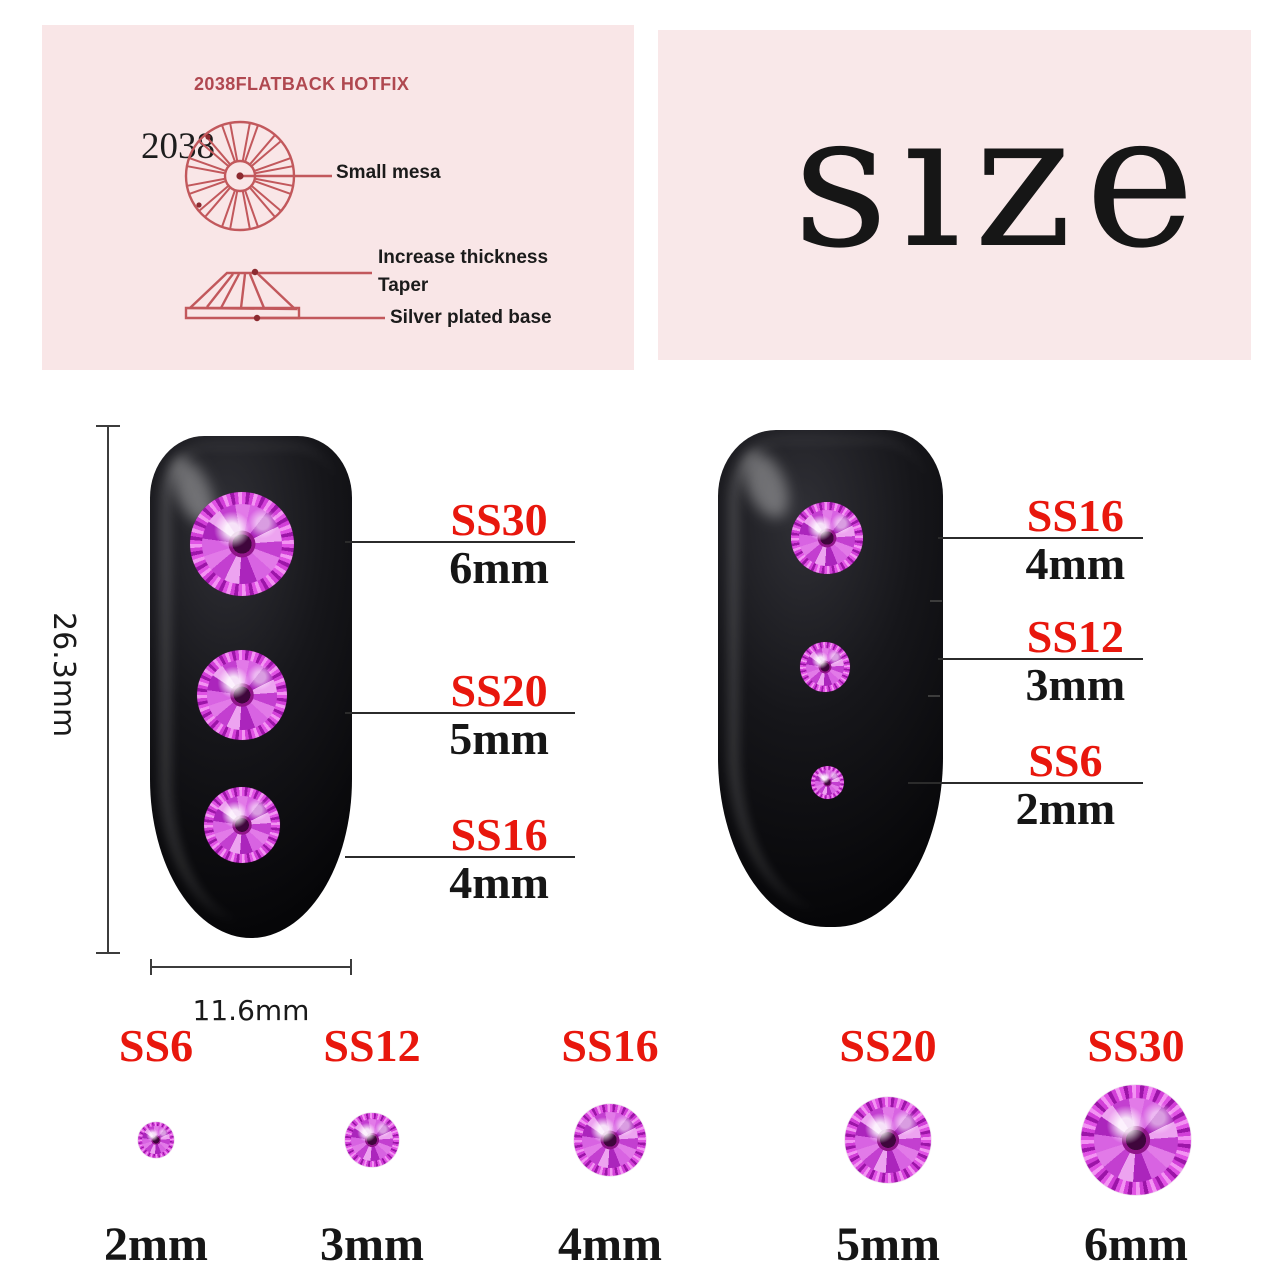 This screenshot has height=1288, width=1288. Describe the element at coordinates (499, 567) in the screenshot. I see `callout-mm-label: 6mm` at that location.